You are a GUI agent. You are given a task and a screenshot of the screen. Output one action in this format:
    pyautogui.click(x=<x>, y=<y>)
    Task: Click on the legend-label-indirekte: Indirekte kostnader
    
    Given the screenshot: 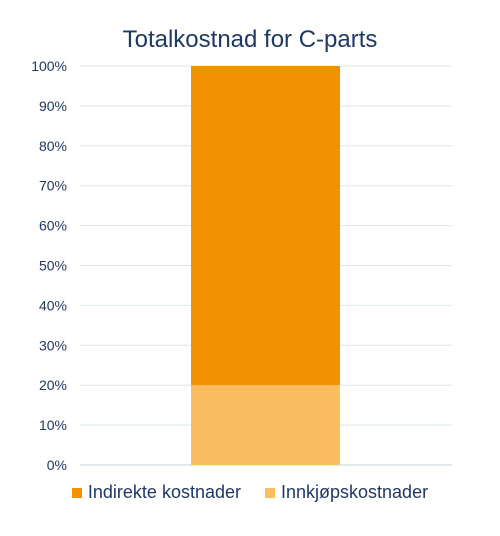 What is the action you would take?
    pyautogui.click(x=164, y=492)
    